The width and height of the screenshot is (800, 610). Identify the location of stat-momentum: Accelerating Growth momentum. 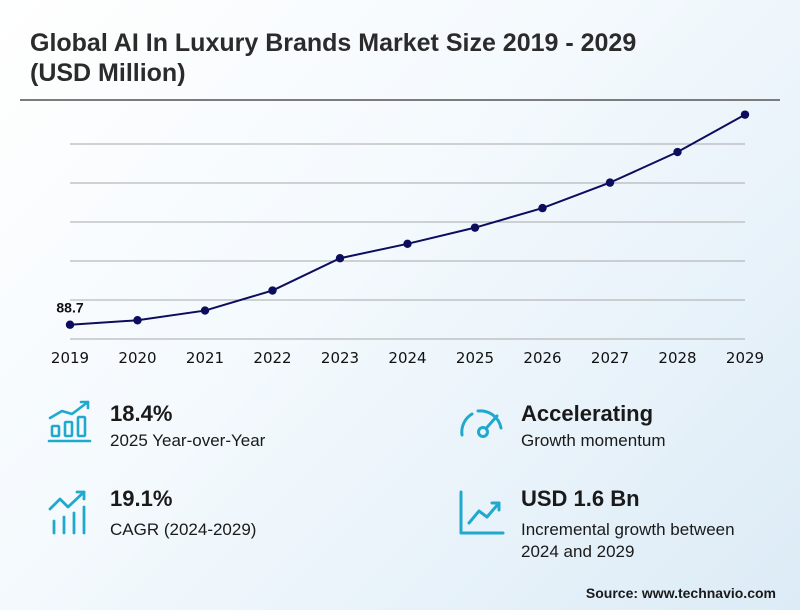
(617, 433).